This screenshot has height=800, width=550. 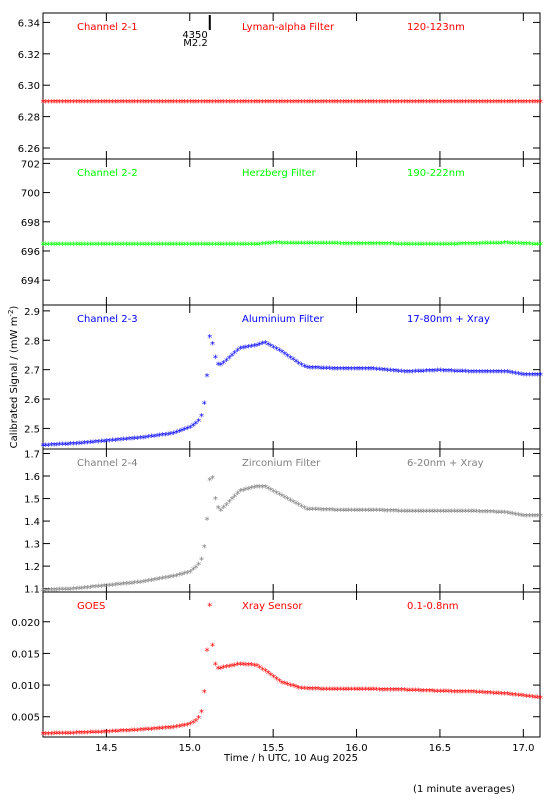 I want to click on event-marker-number: 4350, so click(x=194, y=35).